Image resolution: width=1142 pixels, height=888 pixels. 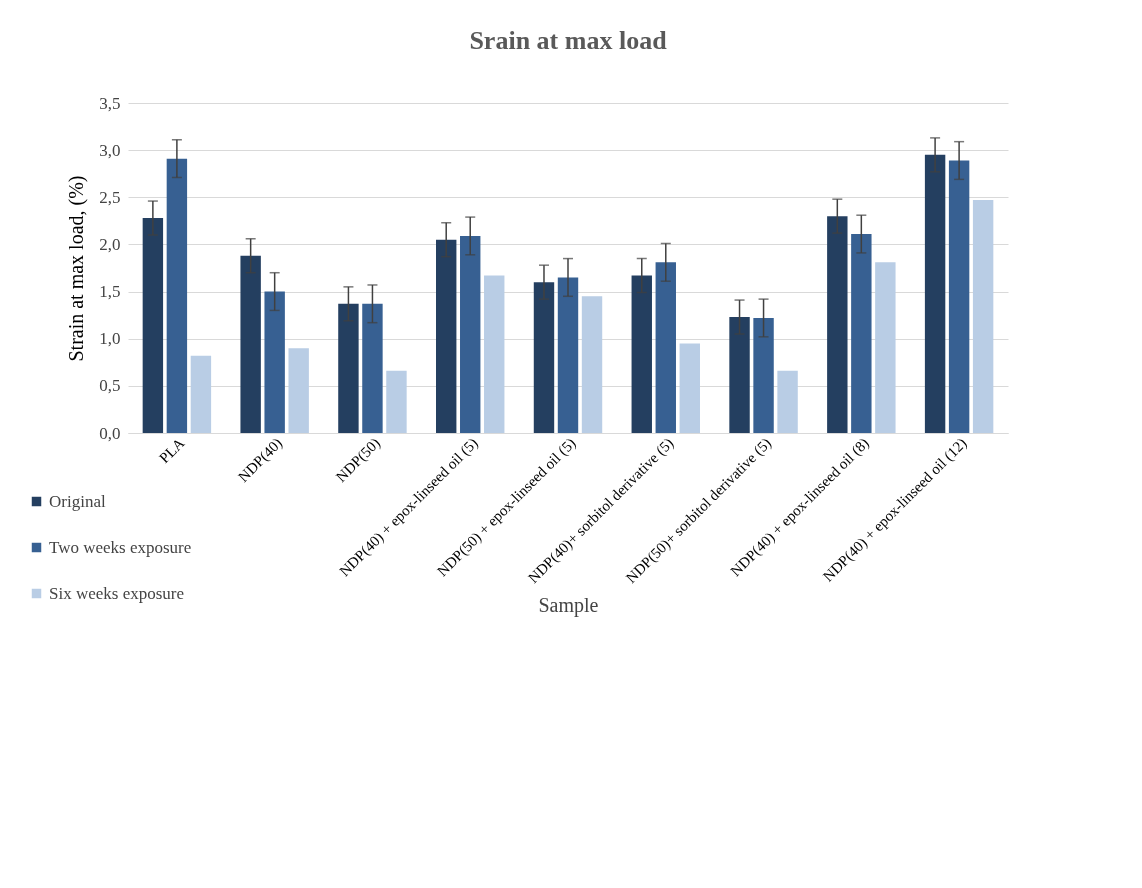 I want to click on y-tick-label: 1,0, so click(x=110, y=339).